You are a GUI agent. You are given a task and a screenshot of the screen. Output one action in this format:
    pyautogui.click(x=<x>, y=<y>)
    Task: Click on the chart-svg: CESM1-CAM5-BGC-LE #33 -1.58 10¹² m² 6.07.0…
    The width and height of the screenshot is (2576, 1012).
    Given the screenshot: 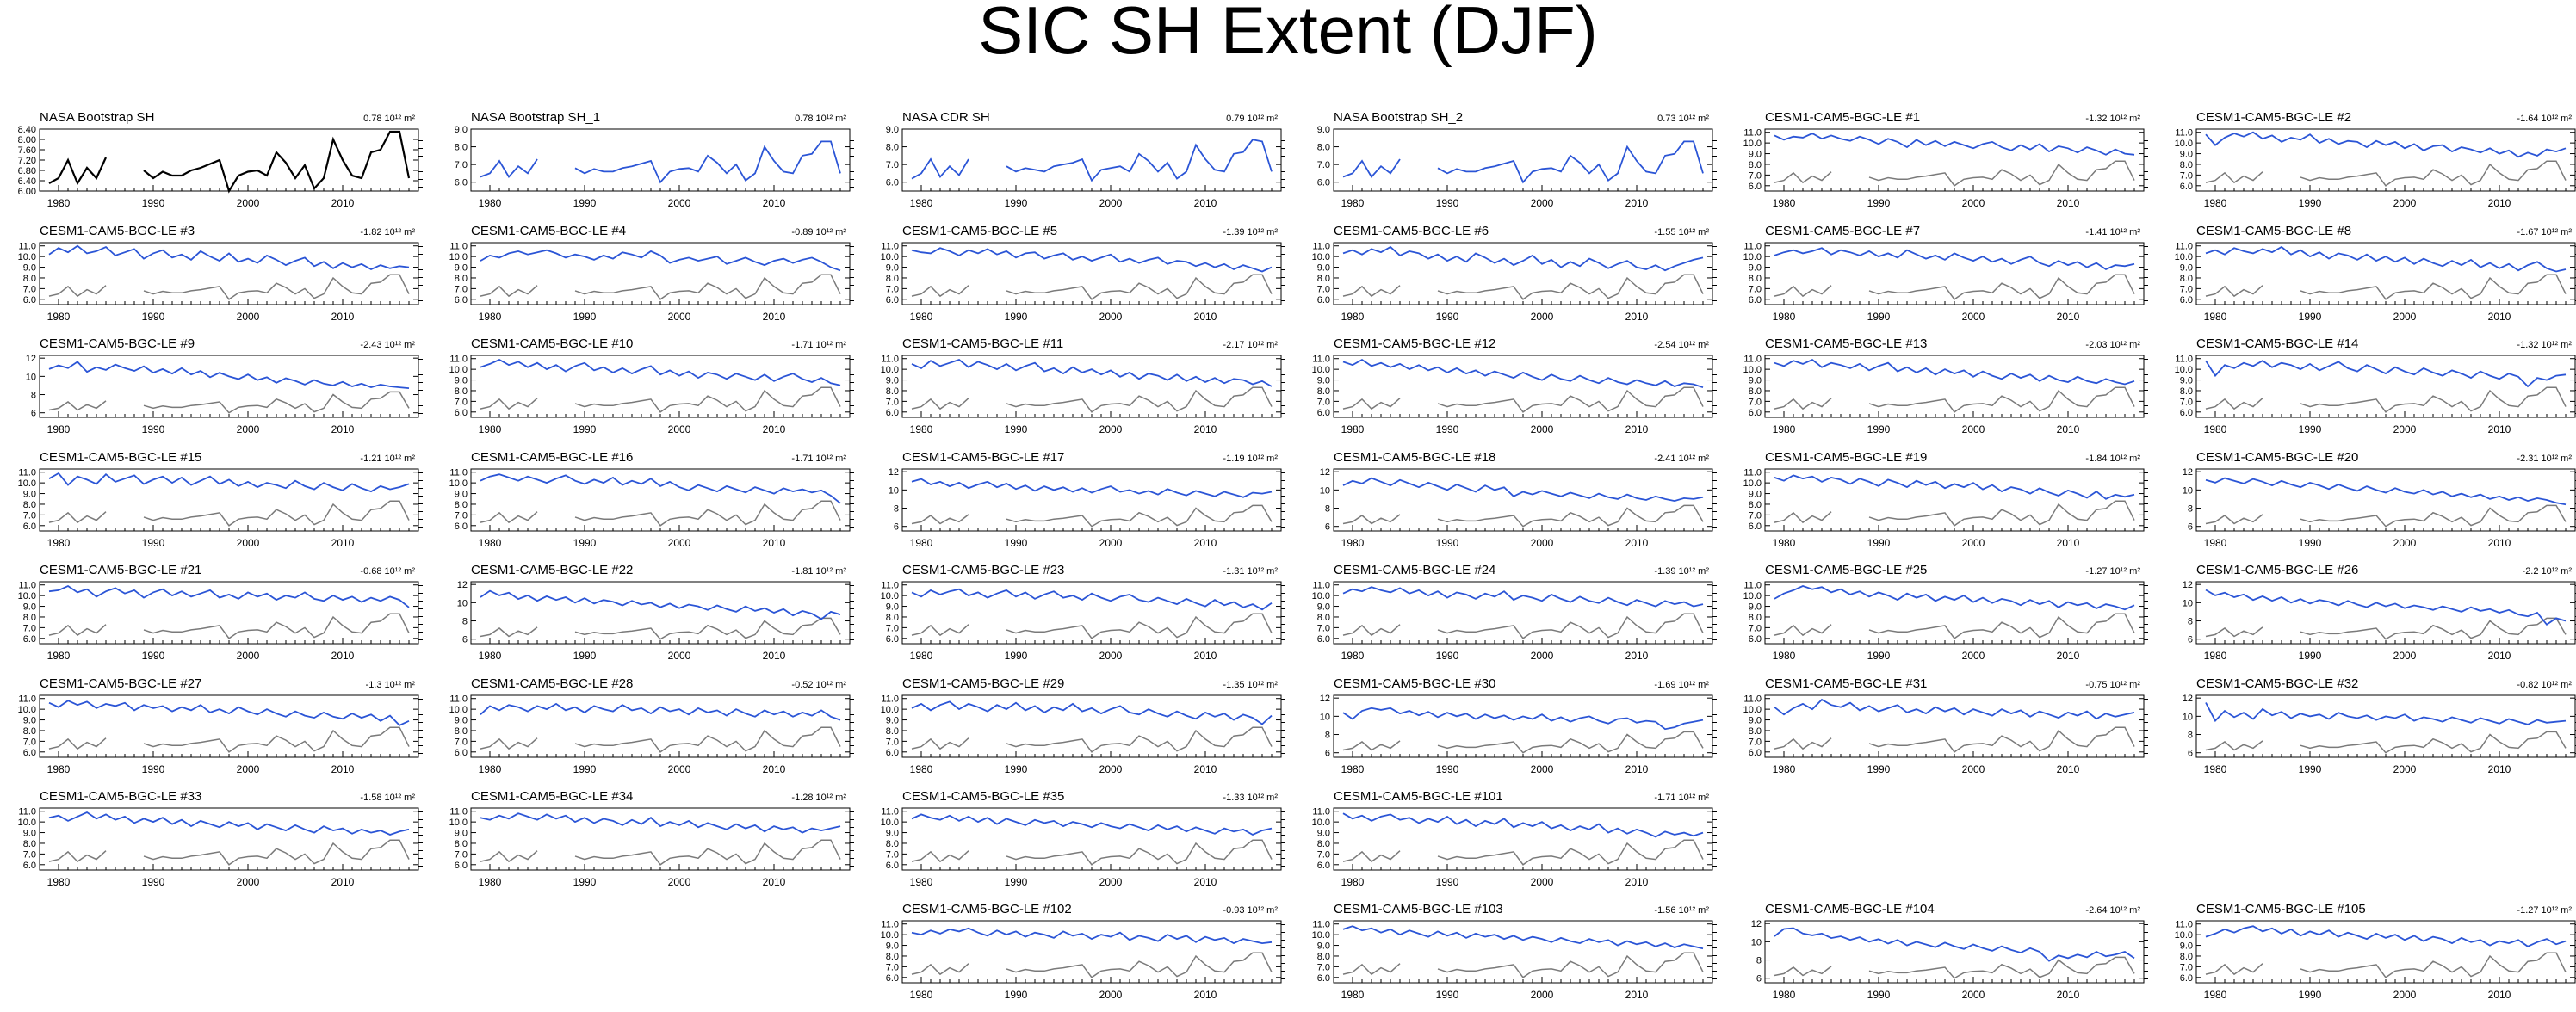 What is the action you would take?
    pyautogui.click(x=221, y=838)
    